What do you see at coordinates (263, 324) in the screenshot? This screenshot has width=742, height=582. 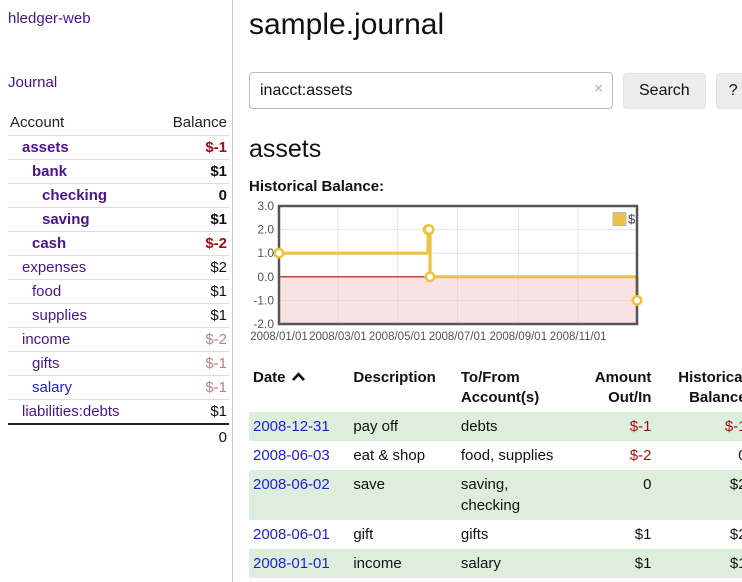 I see `svg-text: -2.0` at bounding box center [263, 324].